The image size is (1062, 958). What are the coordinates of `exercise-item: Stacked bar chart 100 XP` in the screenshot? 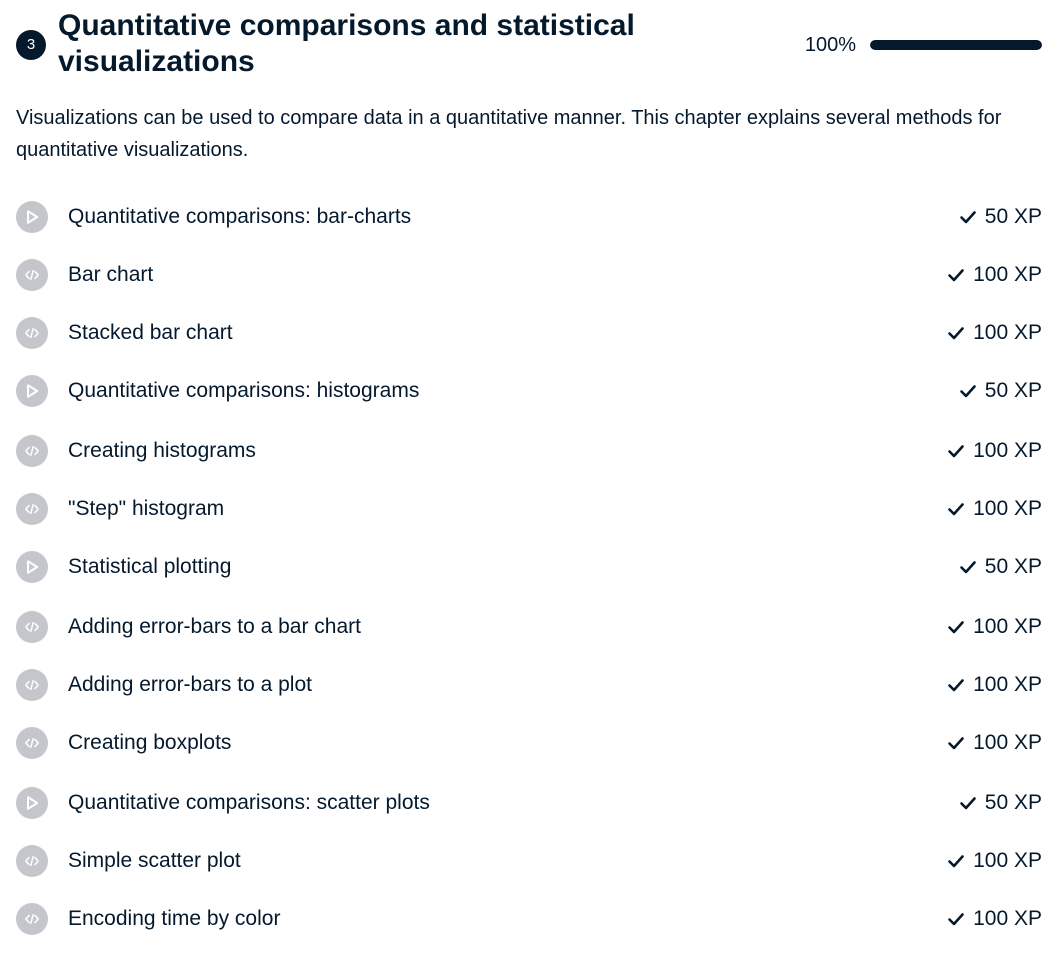 It's located at (529, 333).